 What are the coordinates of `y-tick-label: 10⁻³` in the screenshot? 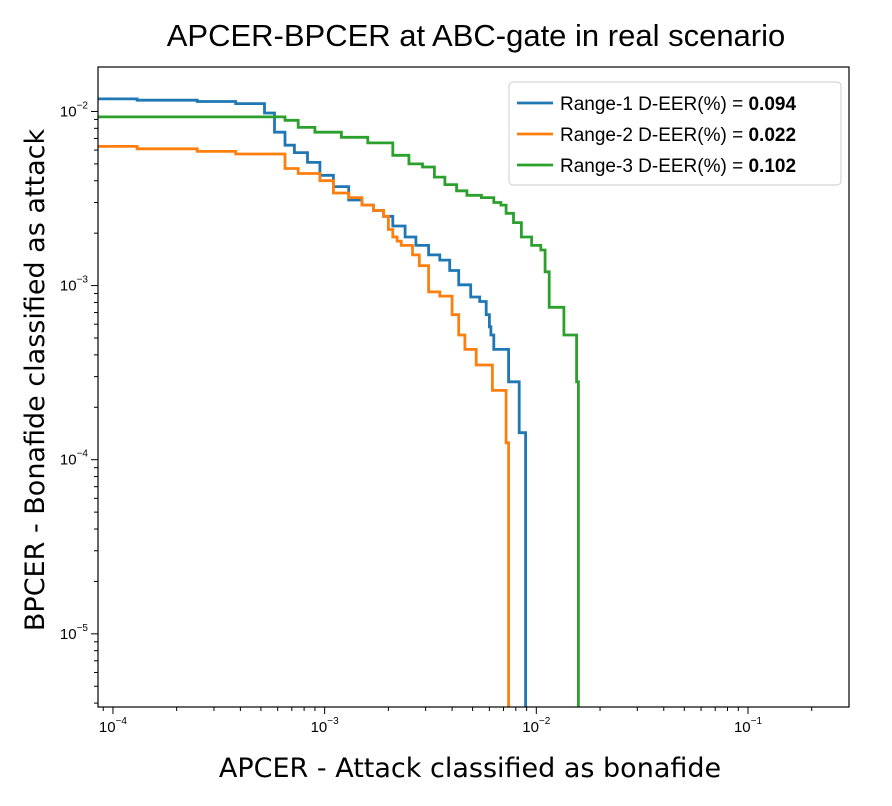 It's located at (74, 285).